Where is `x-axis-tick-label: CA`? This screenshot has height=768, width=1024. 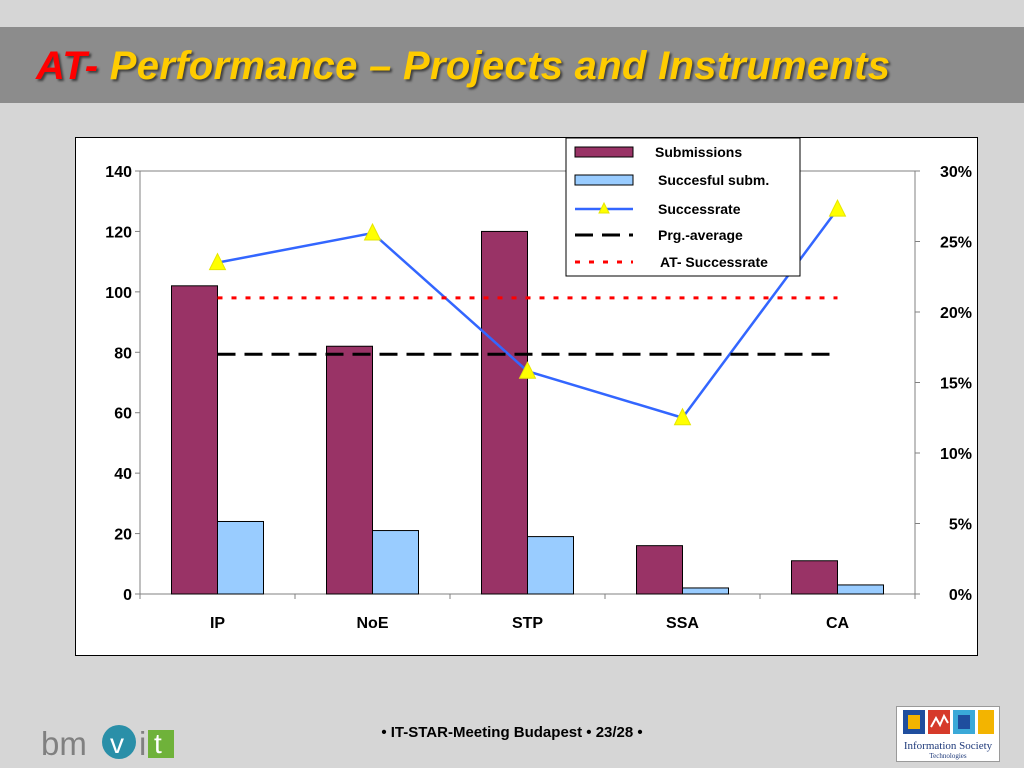 x-axis-tick-label: CA is located at coordinates (838, 623).